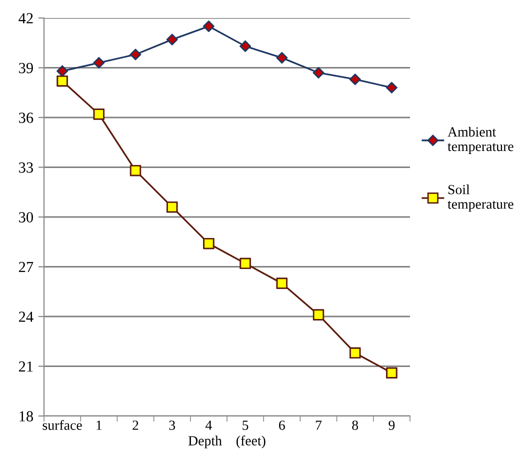 The image size is (529, 452). What do you see at coordinates (26, 167) in the screenshot?
I see `y-tick-label: 33` at bounding box center [26, 167].